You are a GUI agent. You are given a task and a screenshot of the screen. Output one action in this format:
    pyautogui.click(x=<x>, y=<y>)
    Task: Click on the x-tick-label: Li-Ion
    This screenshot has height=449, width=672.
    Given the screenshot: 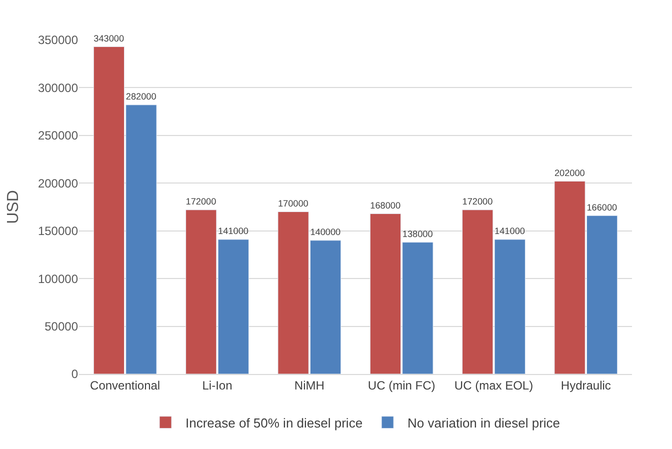 What is the action you would take?
    pyautogui.click(x=217, y=385)
    